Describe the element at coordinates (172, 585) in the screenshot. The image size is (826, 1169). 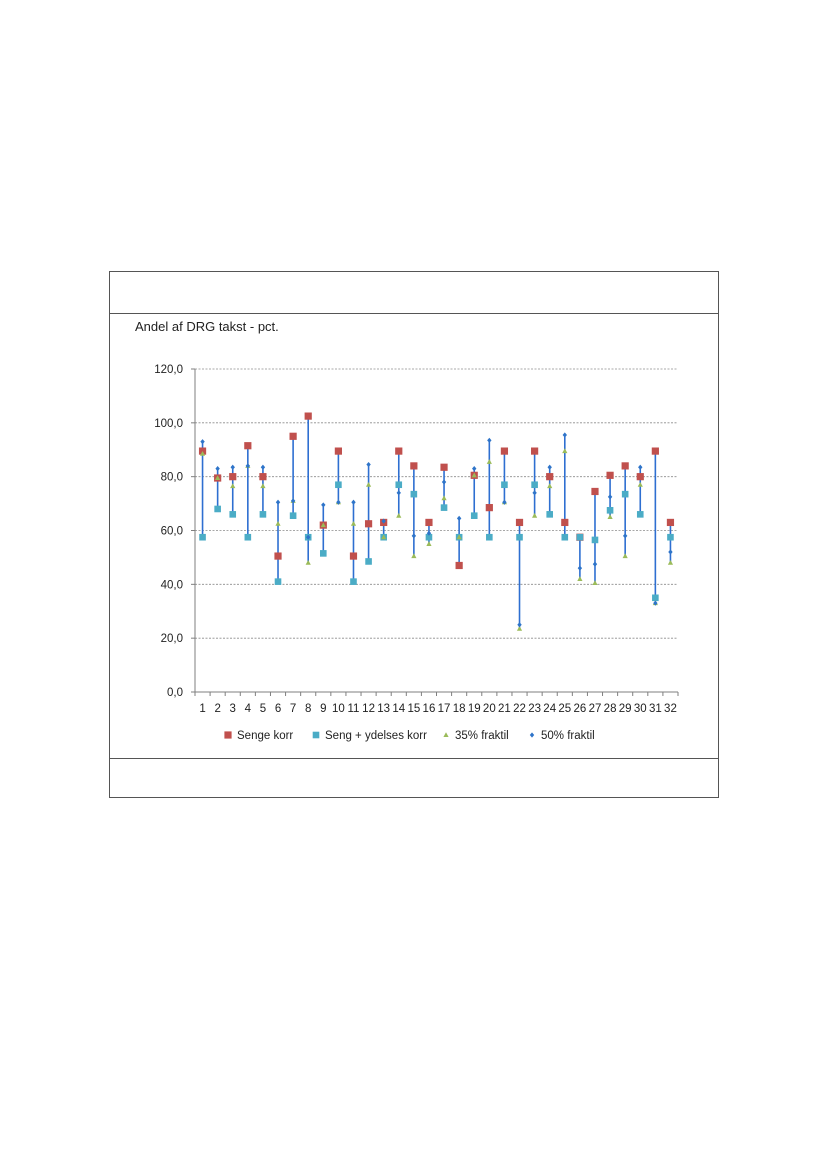
I see `y-tick-label: 40,0` at that location.